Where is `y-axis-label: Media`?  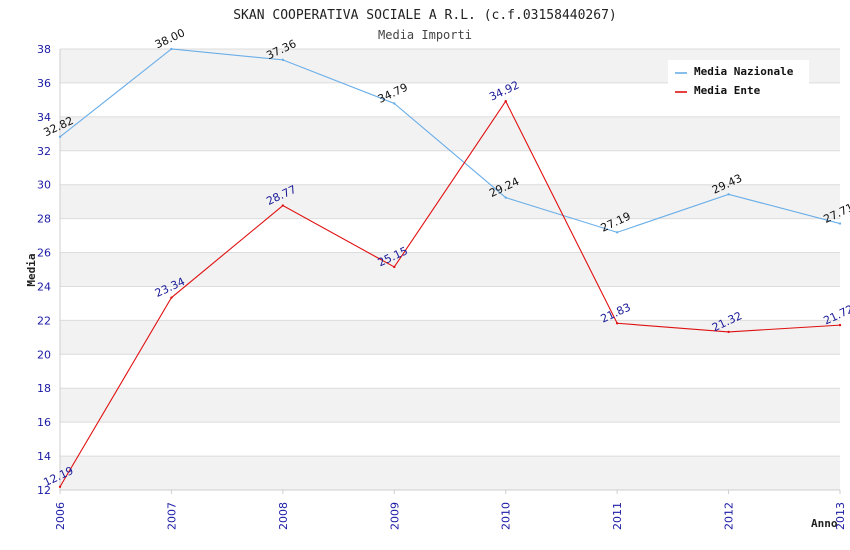 y-axis-label: Media is located at coordinates (31, 269).